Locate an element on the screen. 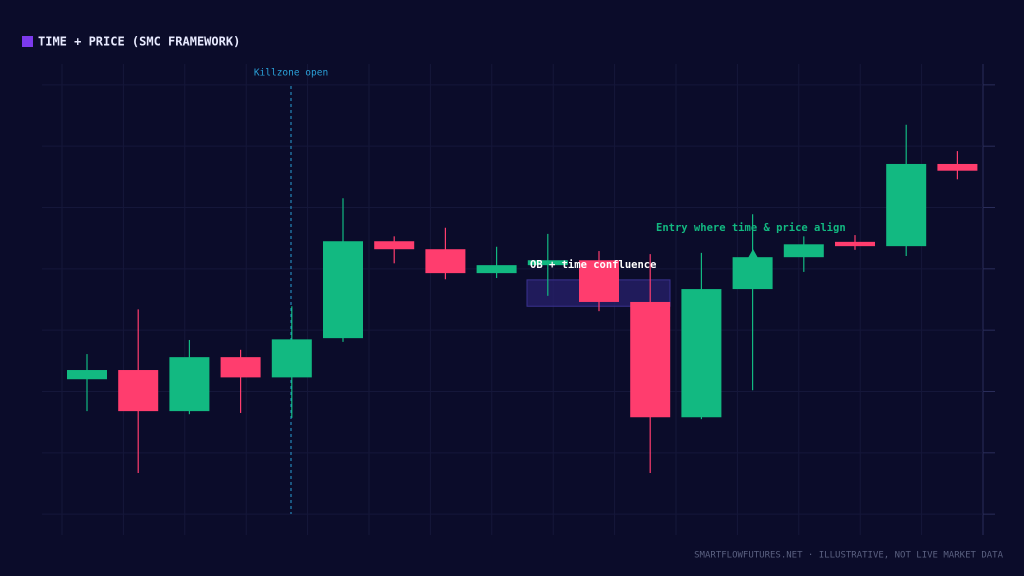 This screenshot has height=576, width=1024. title-icon is located at coordinates (27, 41).